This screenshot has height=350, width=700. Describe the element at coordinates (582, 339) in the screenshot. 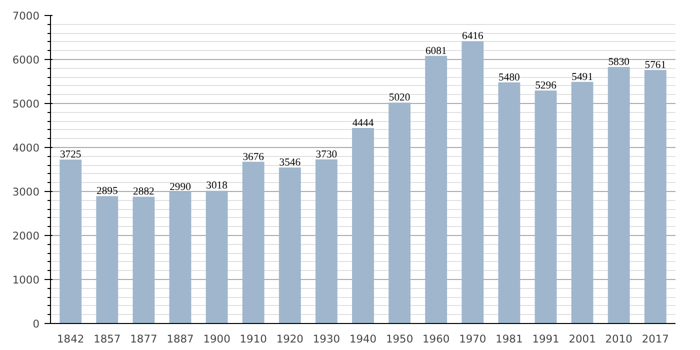

I see `x-tick-label: 2001` at that location.